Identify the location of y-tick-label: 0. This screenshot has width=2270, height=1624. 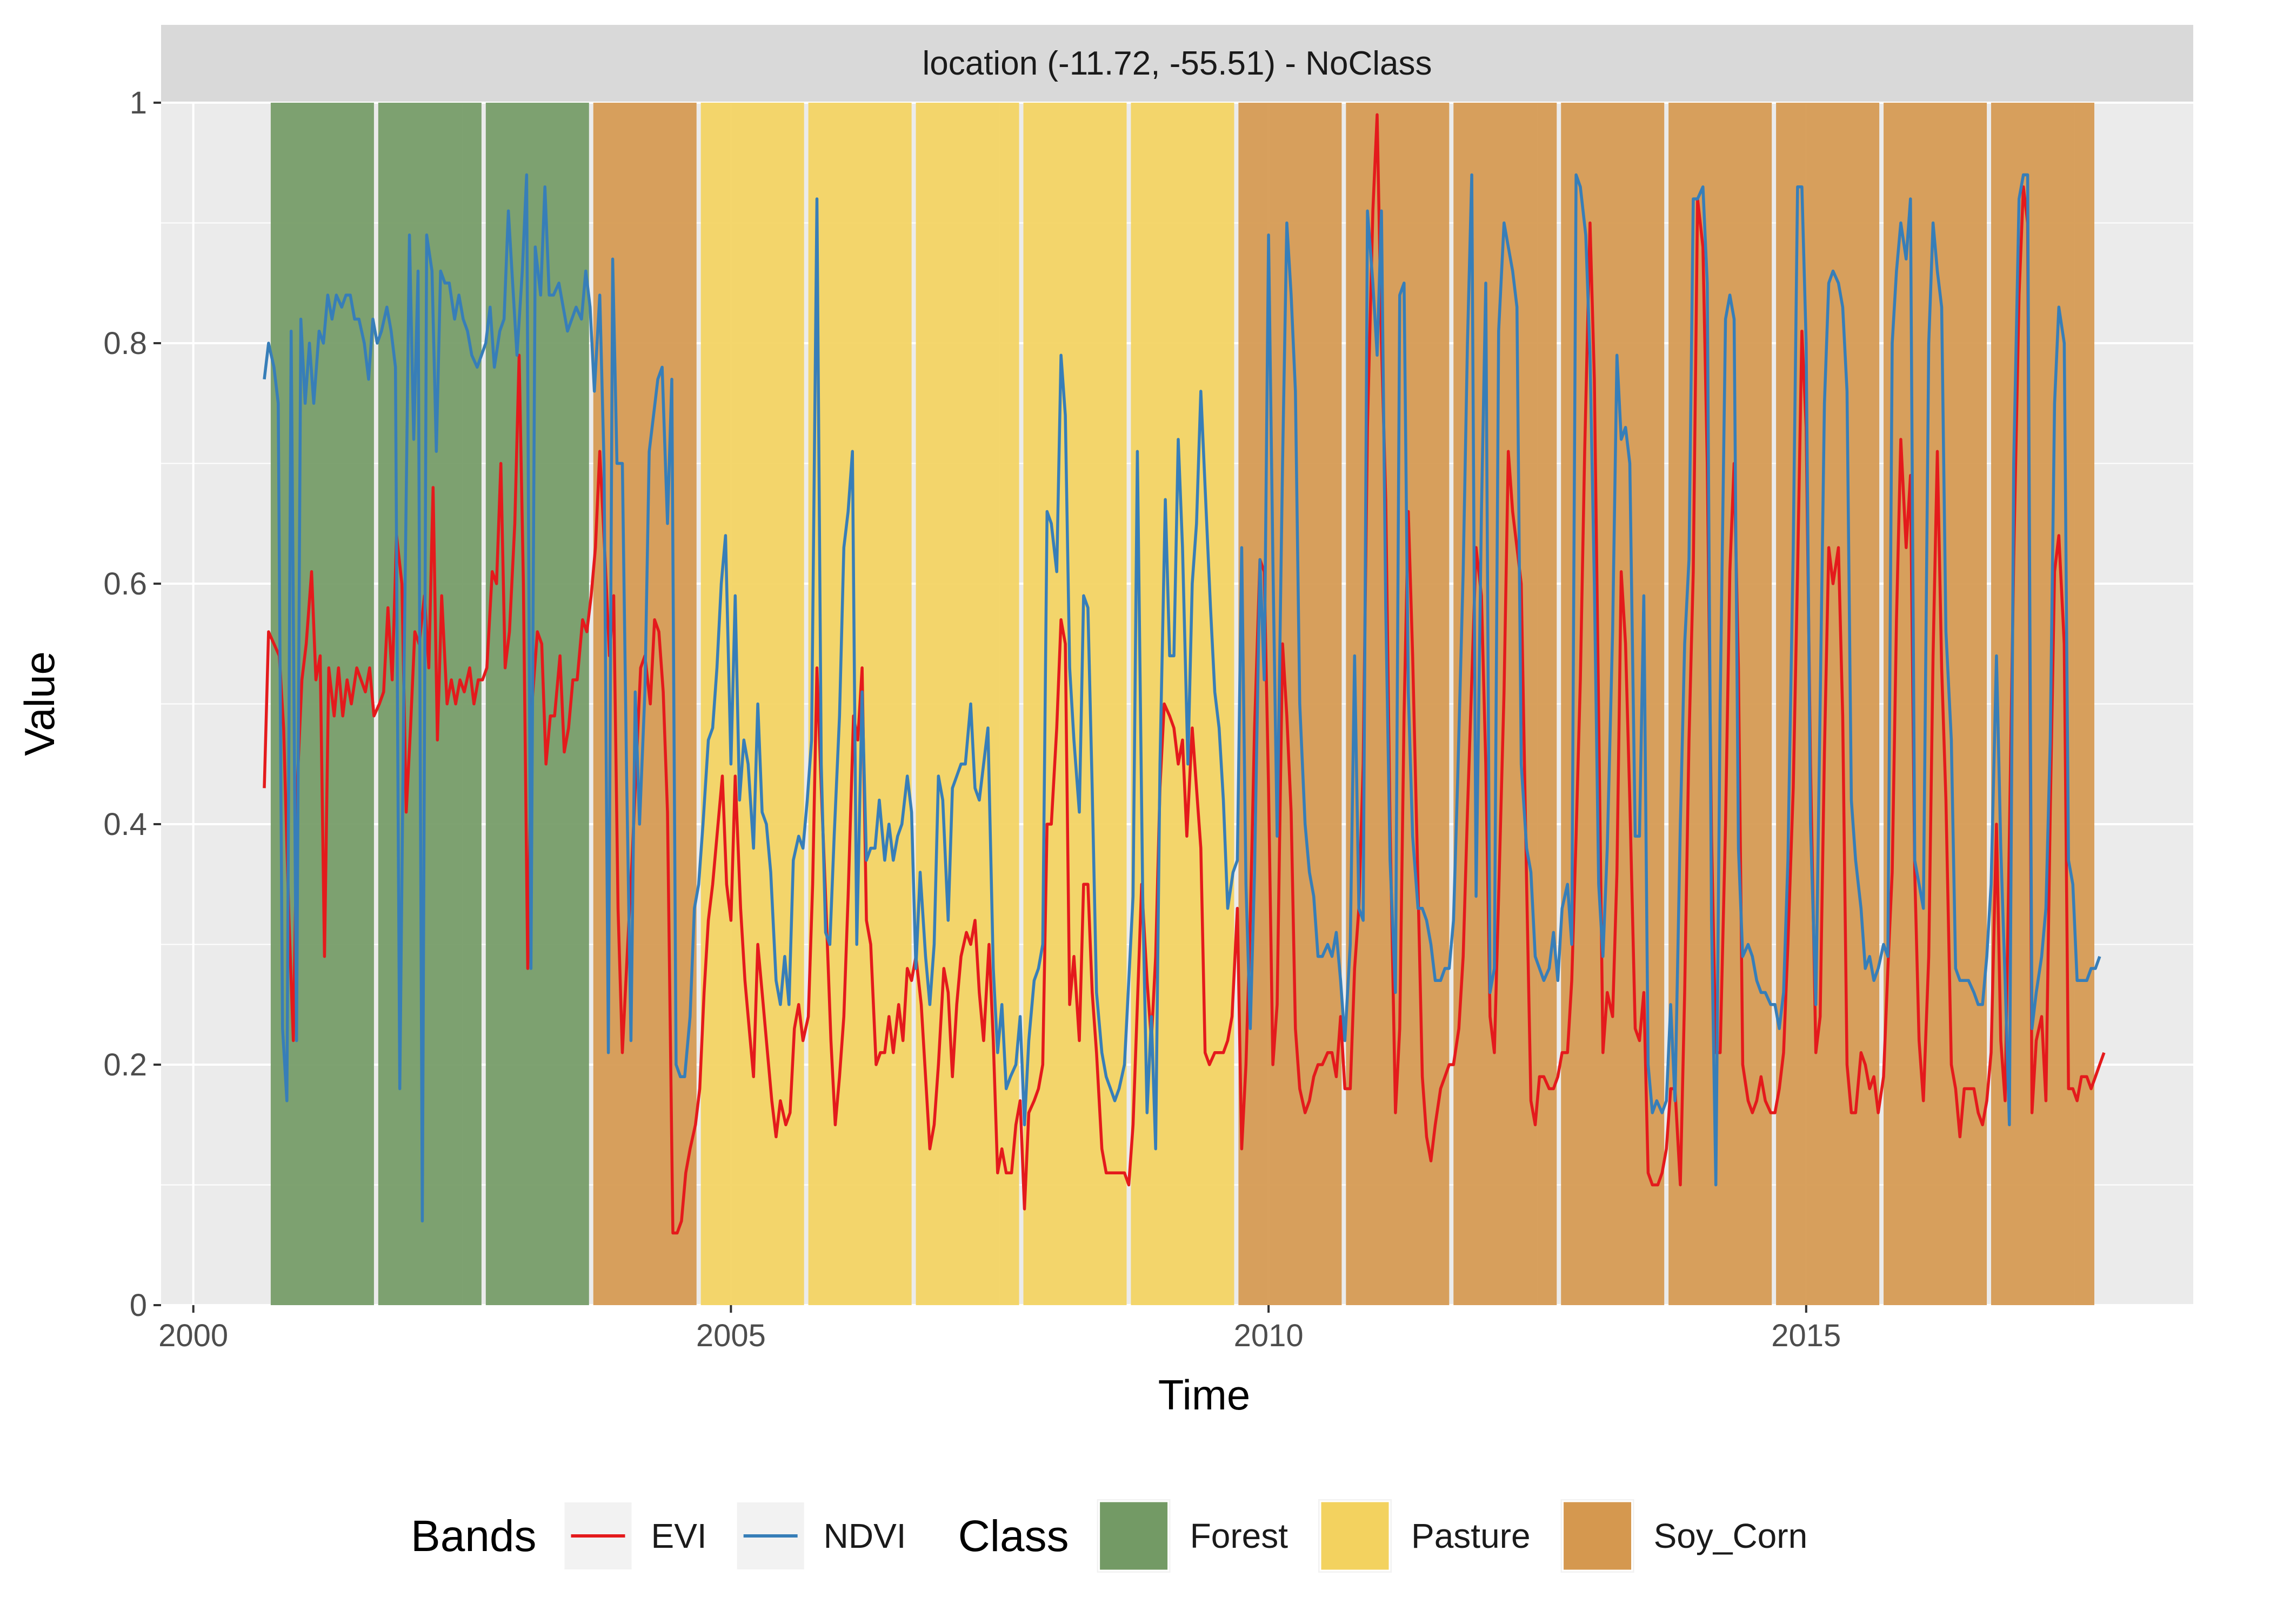
(138, 1306).